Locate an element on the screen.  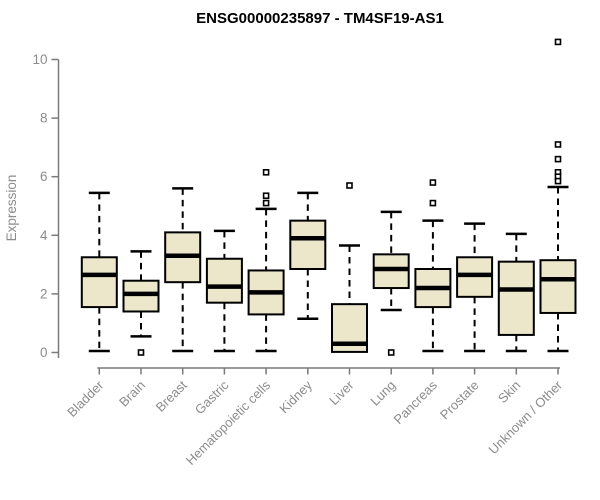
y-tick-label: 10 is located at coordinates (39, 59).